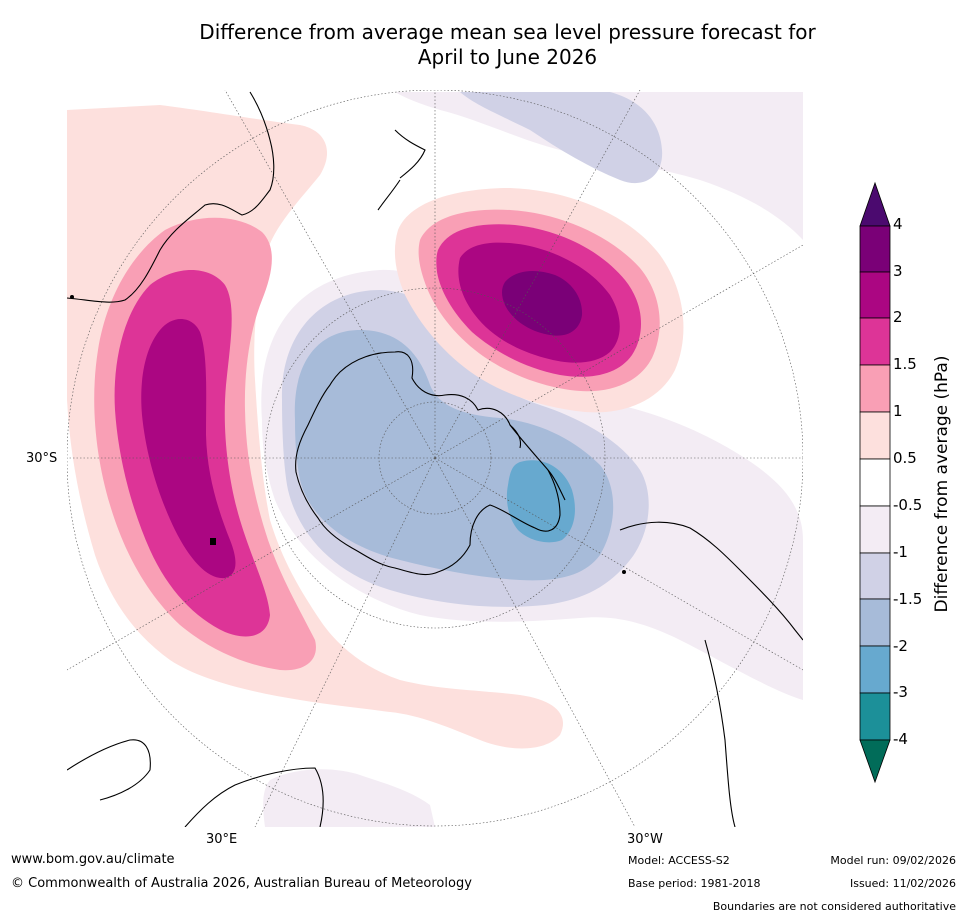  I want to click on colorbar, so click(875, 482).